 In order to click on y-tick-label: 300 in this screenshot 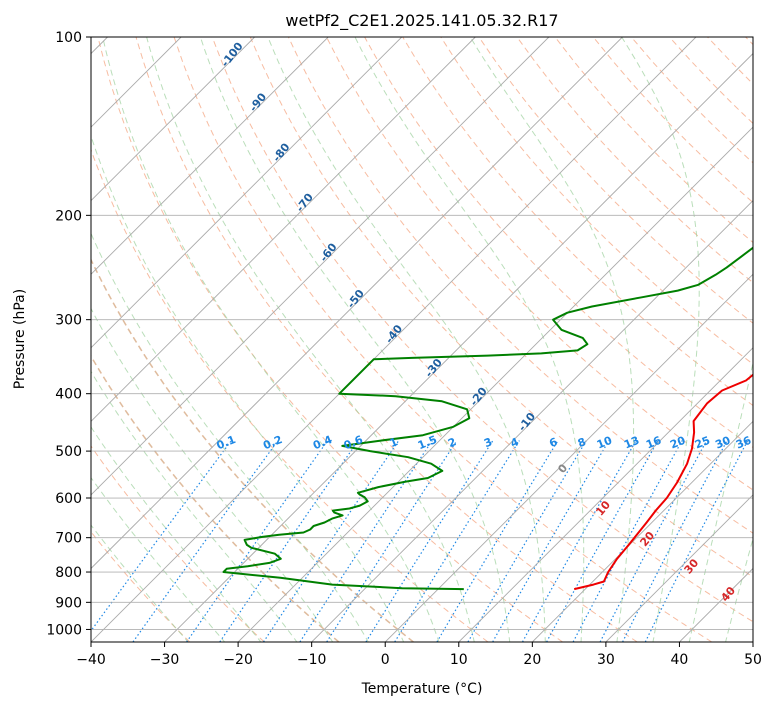, I will do `click(68, 321)`.